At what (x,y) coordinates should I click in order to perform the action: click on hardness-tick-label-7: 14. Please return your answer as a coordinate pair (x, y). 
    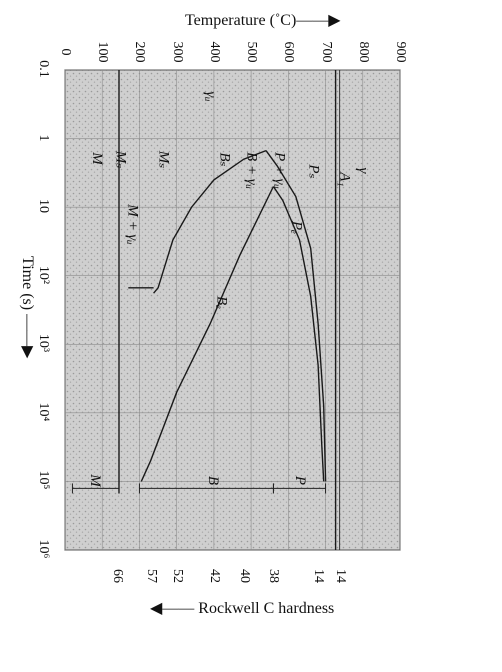
    Looking at the image, I should click on (341, 576).